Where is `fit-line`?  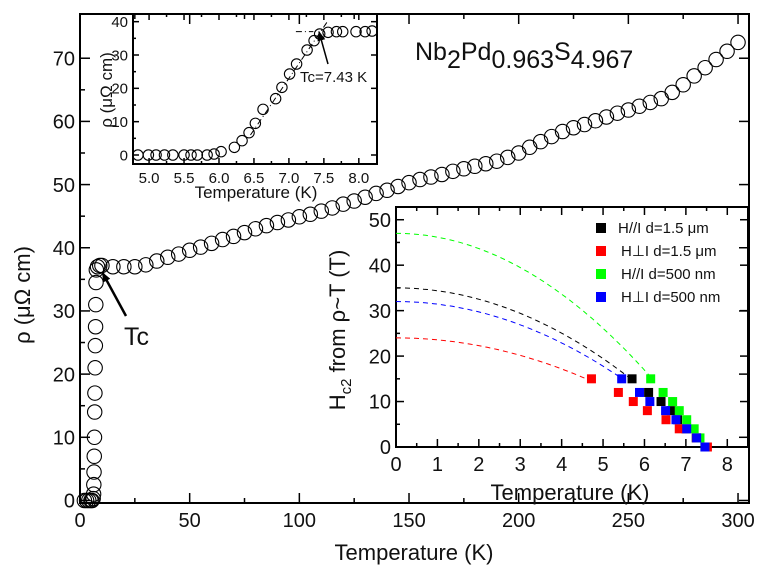 fit-line is located at coordinates (289, 78).